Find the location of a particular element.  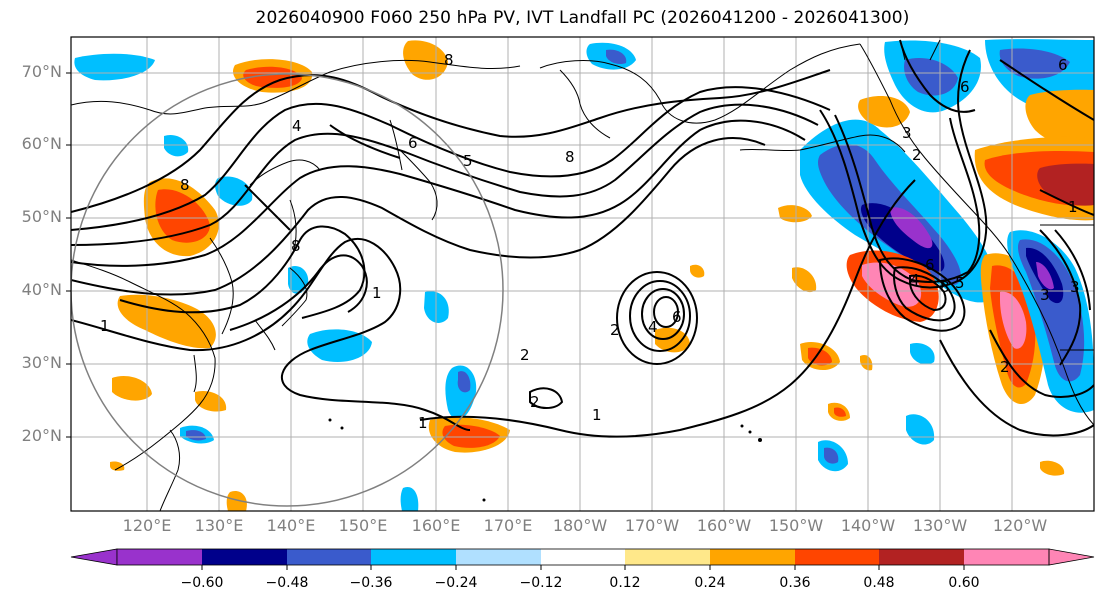

shade-hawaii-blue is located at coordinates (920, 429).